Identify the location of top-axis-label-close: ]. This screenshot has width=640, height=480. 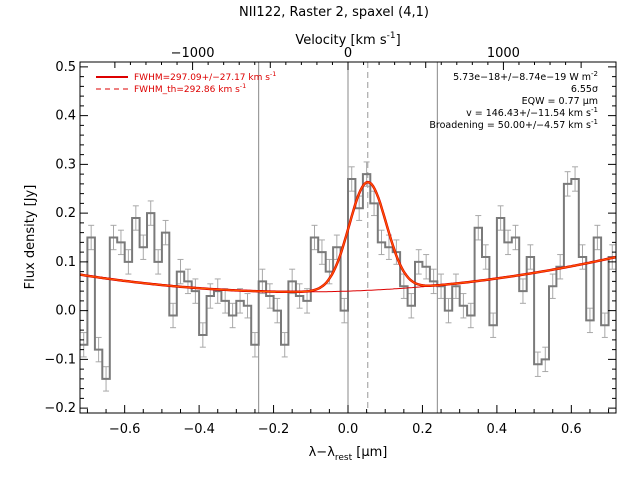
(398, 40).